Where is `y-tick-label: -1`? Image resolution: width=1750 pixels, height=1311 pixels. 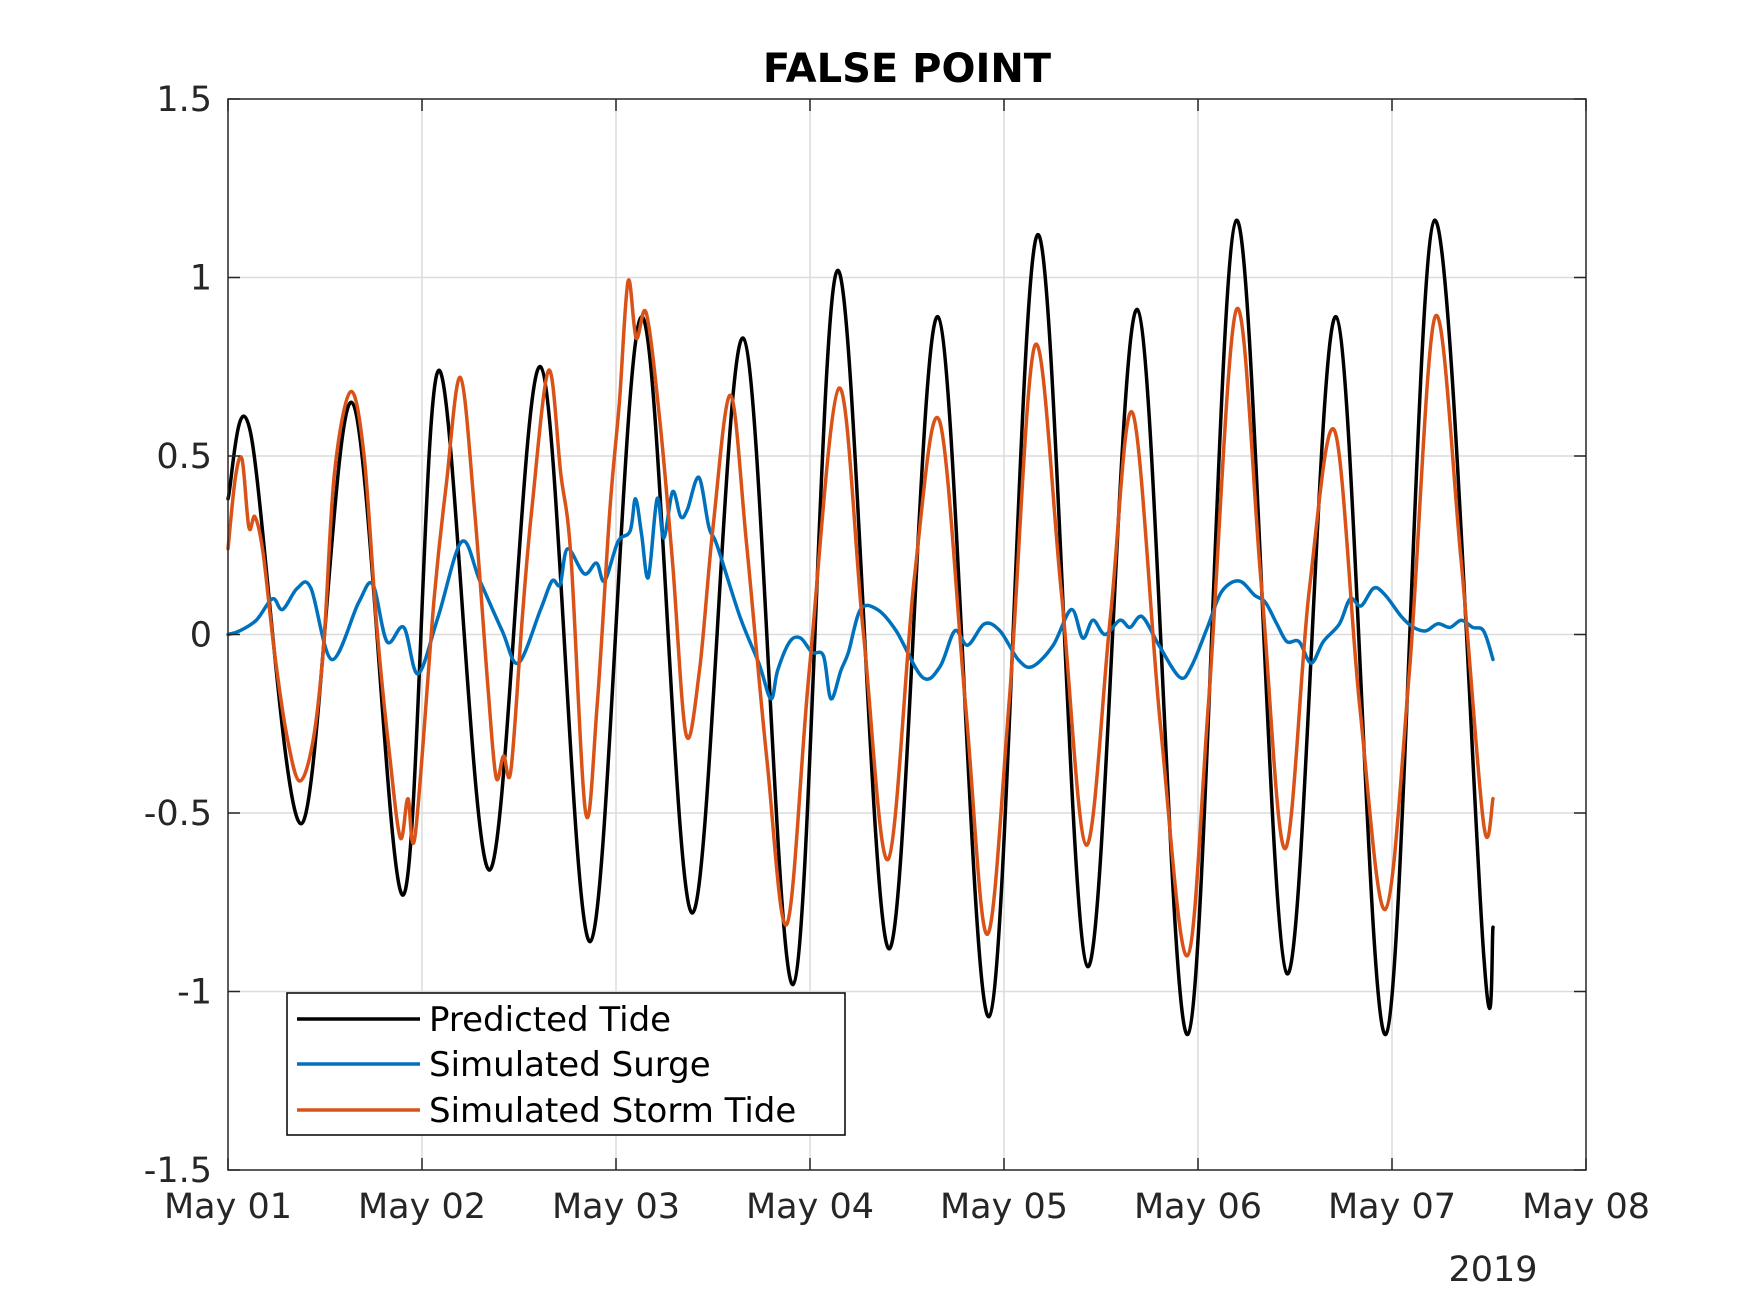 y-tick-label: -1 is located at coordinates (194, 993).